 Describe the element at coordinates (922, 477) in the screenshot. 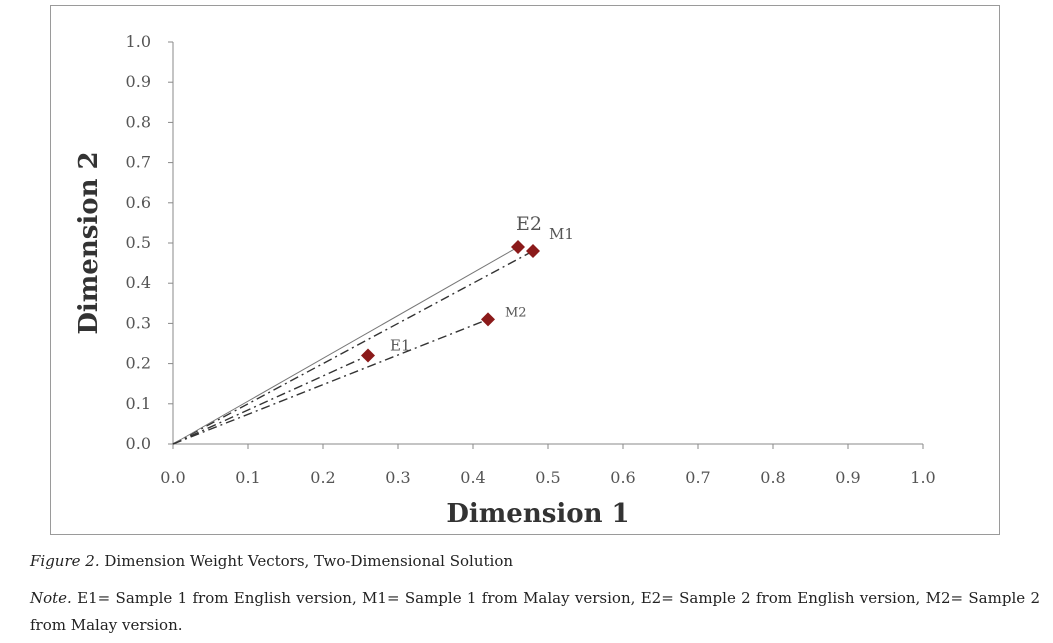

I see `x-tick-label: 1.0` at that location.